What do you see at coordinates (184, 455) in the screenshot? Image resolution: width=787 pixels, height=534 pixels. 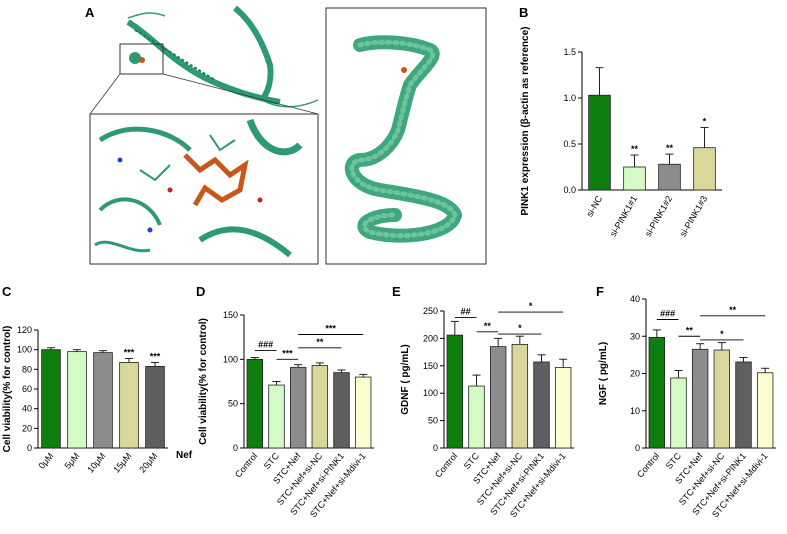 I see `x-extra-label: Nef` at bounding box center [184, 455].